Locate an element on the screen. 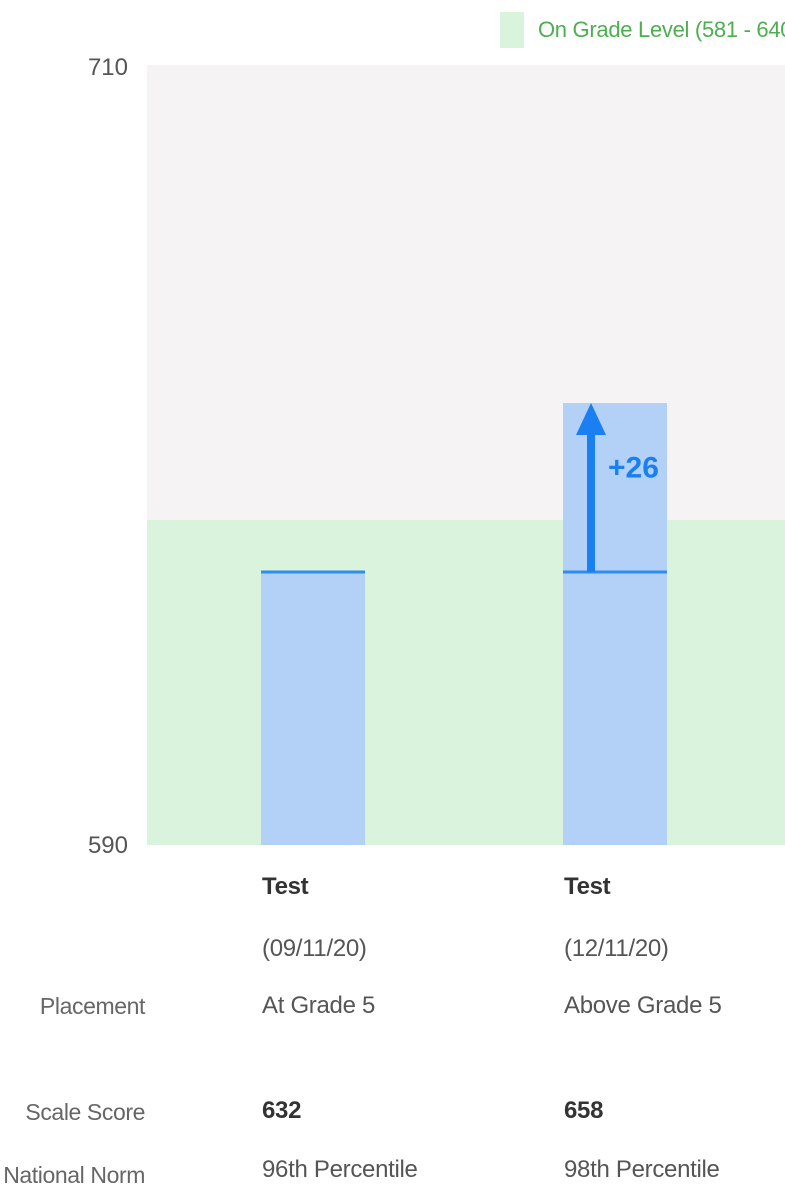 The image size is (785, 1191). y-tick-bottom: 590 is located at coordinates (107, 845).